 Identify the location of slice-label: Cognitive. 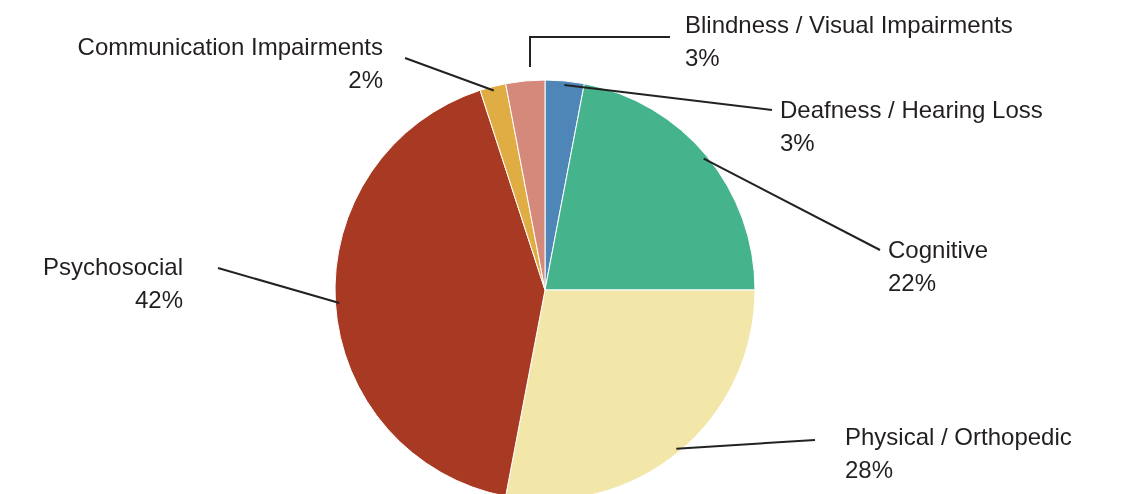
(938, 249).